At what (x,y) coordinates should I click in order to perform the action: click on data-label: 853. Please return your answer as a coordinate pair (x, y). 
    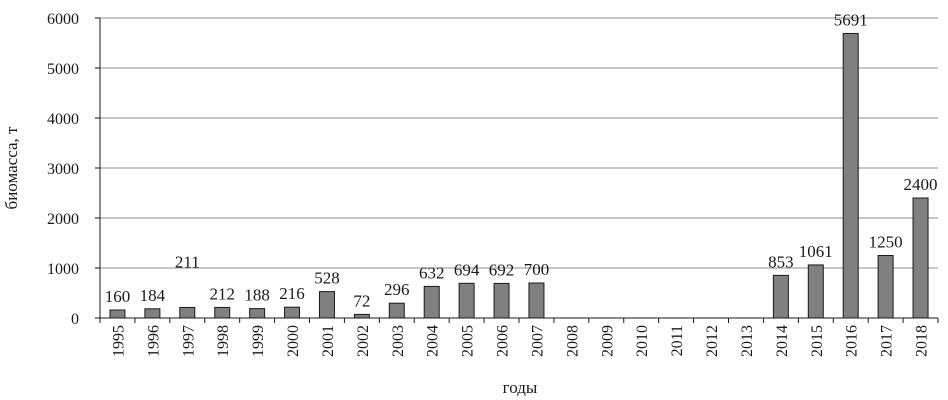
    Looking at the image, I should click on (781, 261).